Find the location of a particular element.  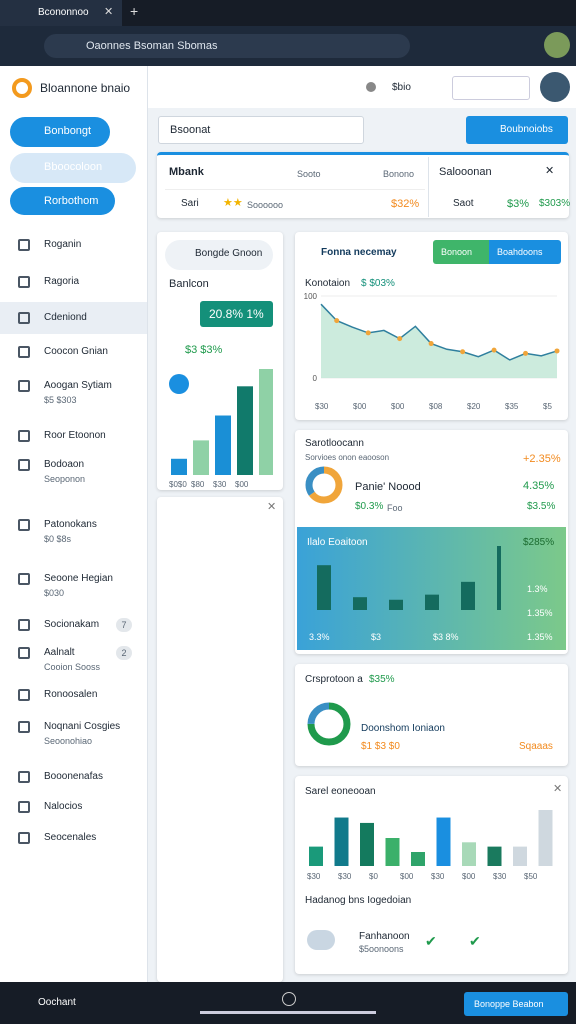

bottom-label: Oochant is located at coordinates (57, 1002).